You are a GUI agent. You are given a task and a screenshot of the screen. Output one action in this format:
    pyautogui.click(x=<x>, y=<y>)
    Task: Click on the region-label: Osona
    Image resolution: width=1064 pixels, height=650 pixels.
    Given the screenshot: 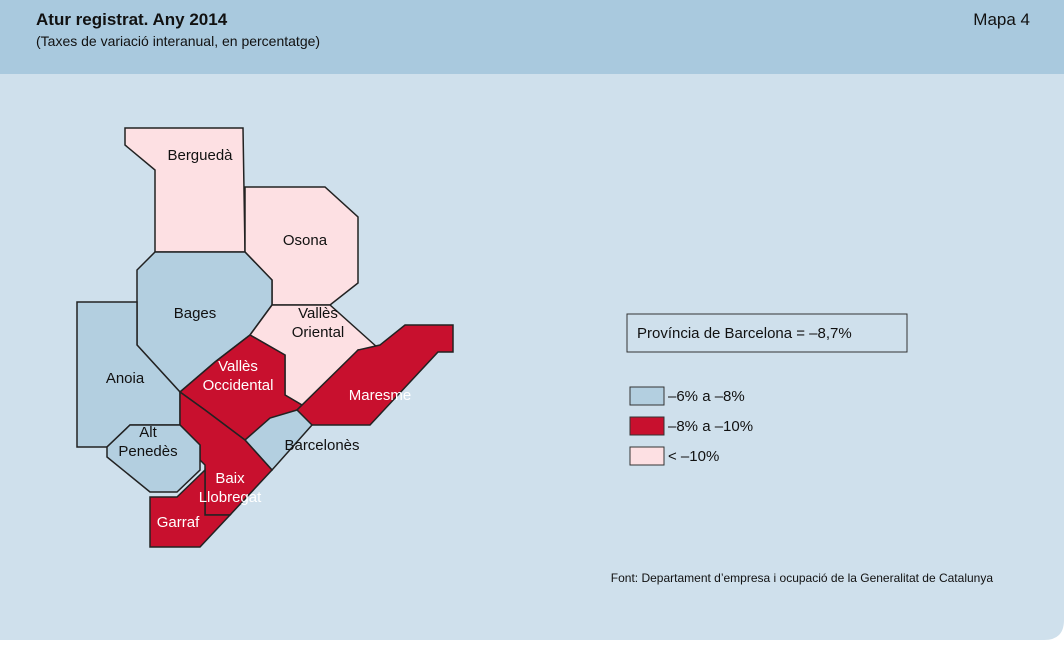 What is the action you would take?
    pyautogui.click(x=305, y=240)
    